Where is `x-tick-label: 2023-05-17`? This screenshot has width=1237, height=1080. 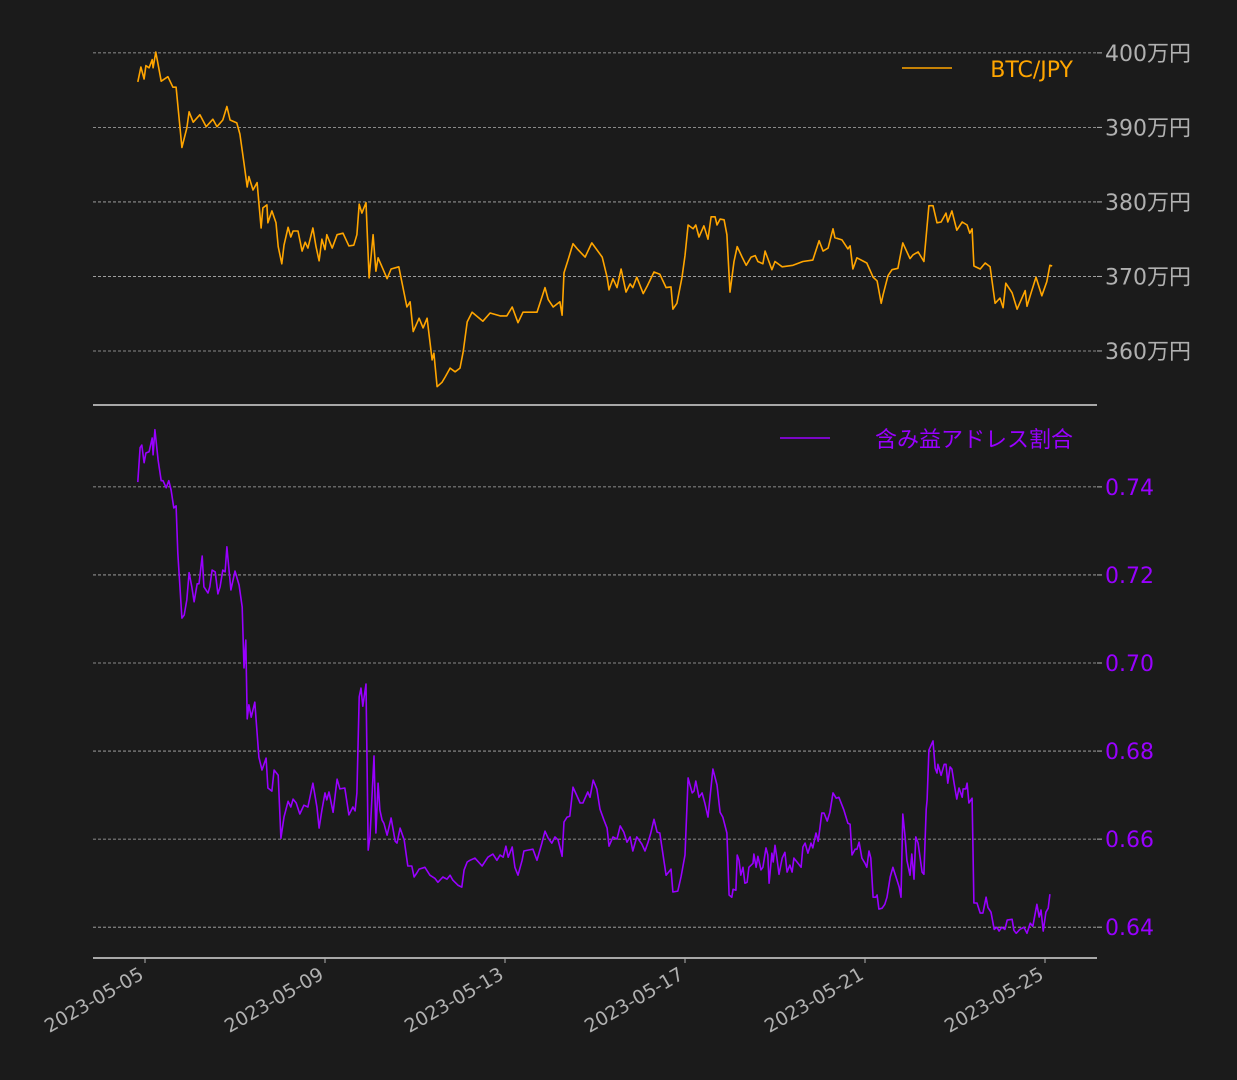
x-tick-label: 2023-05-17 is located at coordinates (634, 1000).